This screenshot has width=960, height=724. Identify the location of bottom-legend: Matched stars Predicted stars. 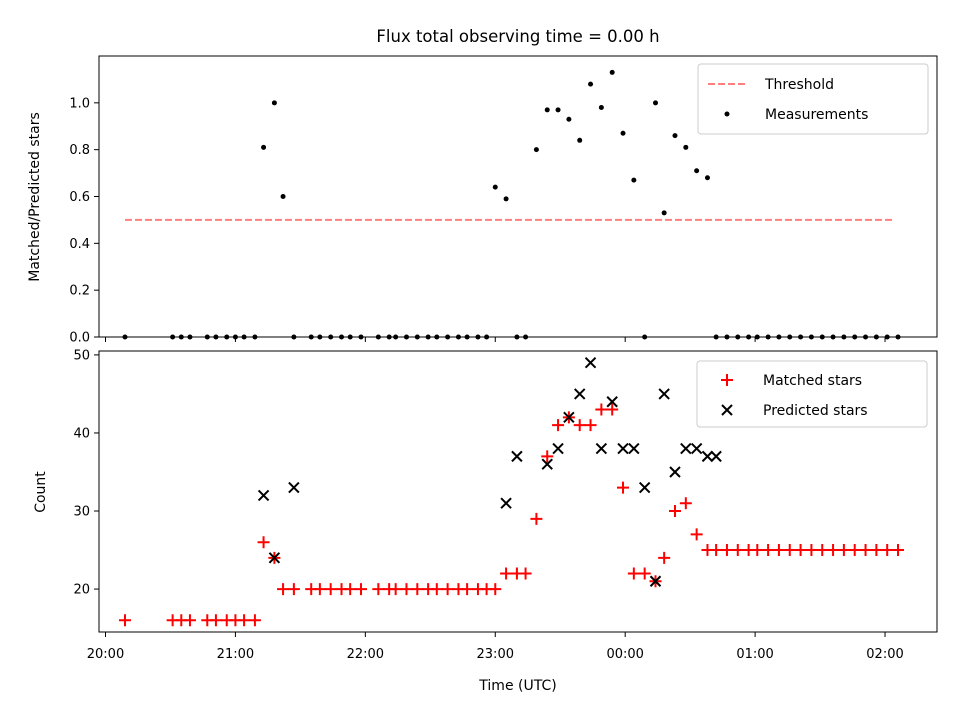
(812, 394).